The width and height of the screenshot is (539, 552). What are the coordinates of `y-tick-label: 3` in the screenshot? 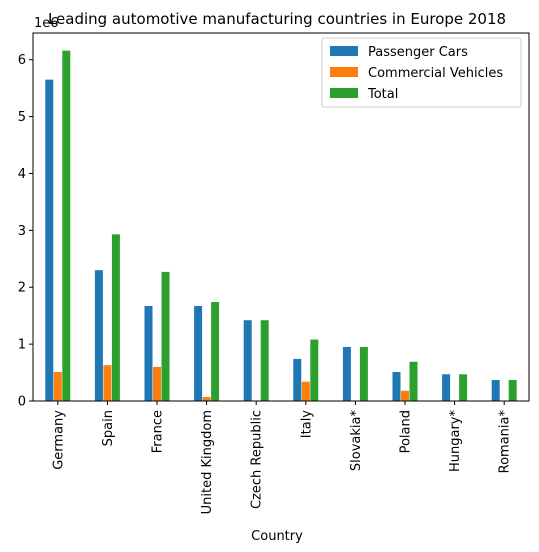 It's located at (22, 231).